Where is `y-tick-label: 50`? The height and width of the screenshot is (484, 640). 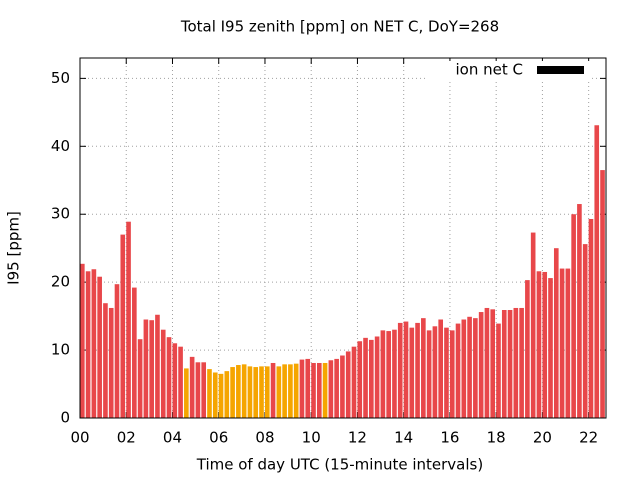 y-tick-label: 50 is located at coordinates (60, 78).